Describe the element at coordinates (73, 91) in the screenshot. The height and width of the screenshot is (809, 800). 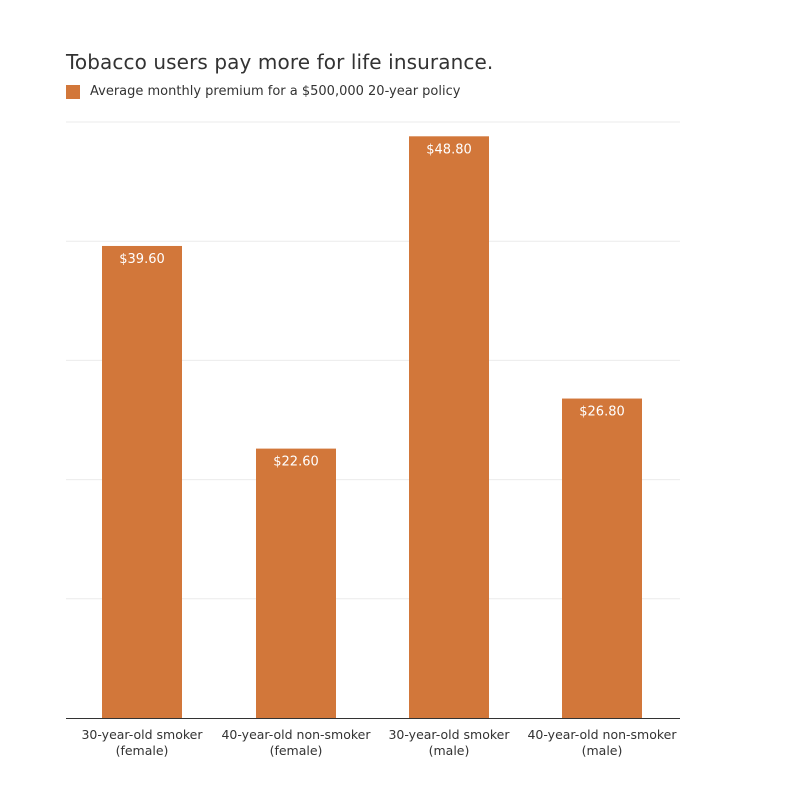
I see `legend-swatch` at that location.